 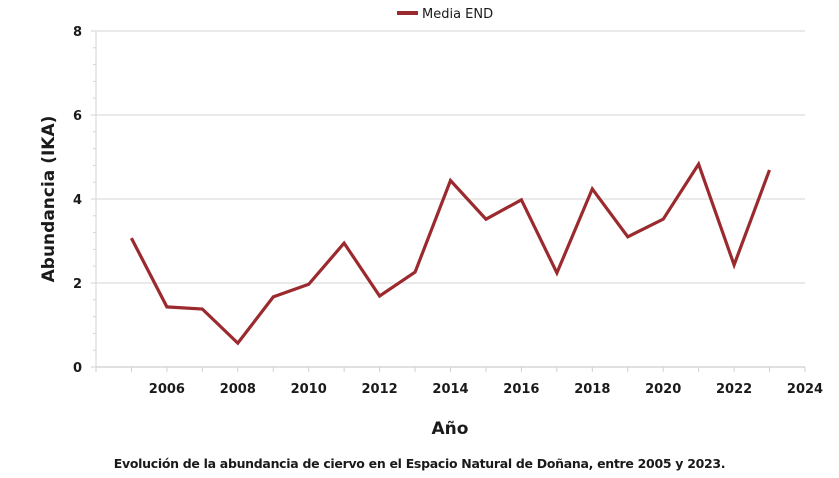 I want to click on legend-label-media-end: Media END, so click(x=457, y=14).